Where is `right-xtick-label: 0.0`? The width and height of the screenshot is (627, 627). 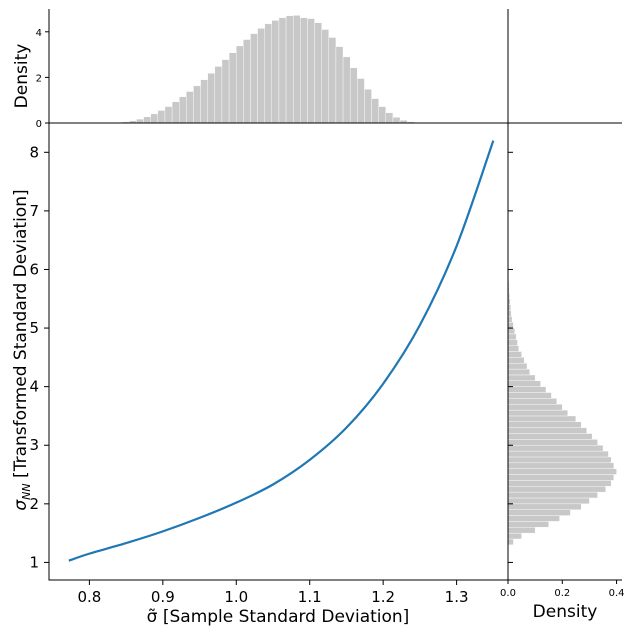
right-xtick-label: 0.0 is located at coordinates (508, 593).